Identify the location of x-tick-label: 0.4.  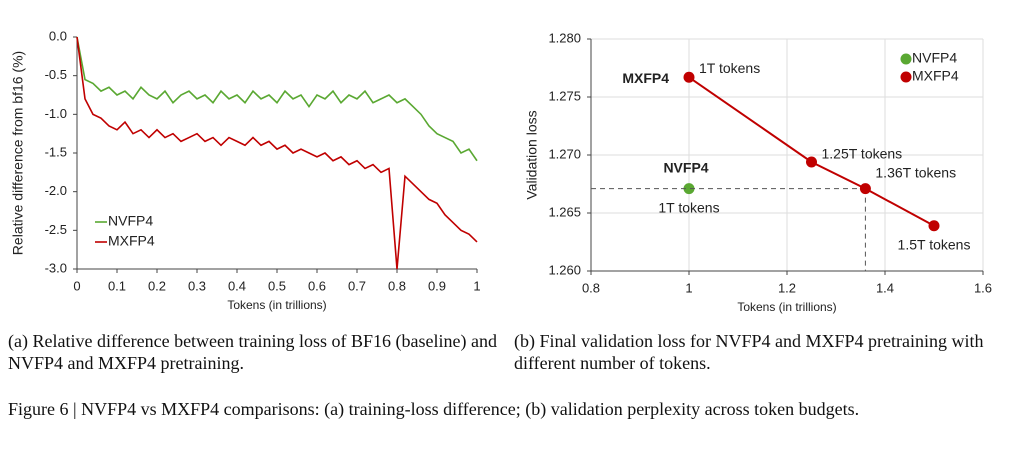
(237, 285).